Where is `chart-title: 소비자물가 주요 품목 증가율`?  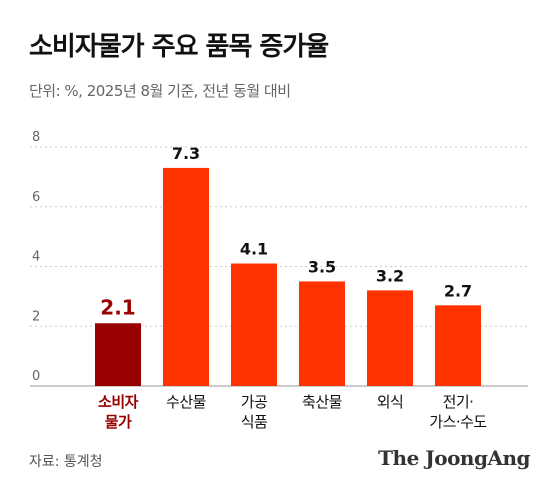 chart-title: 소비자물가 주요 품목 증가율 is located at coordinates (179, 47).